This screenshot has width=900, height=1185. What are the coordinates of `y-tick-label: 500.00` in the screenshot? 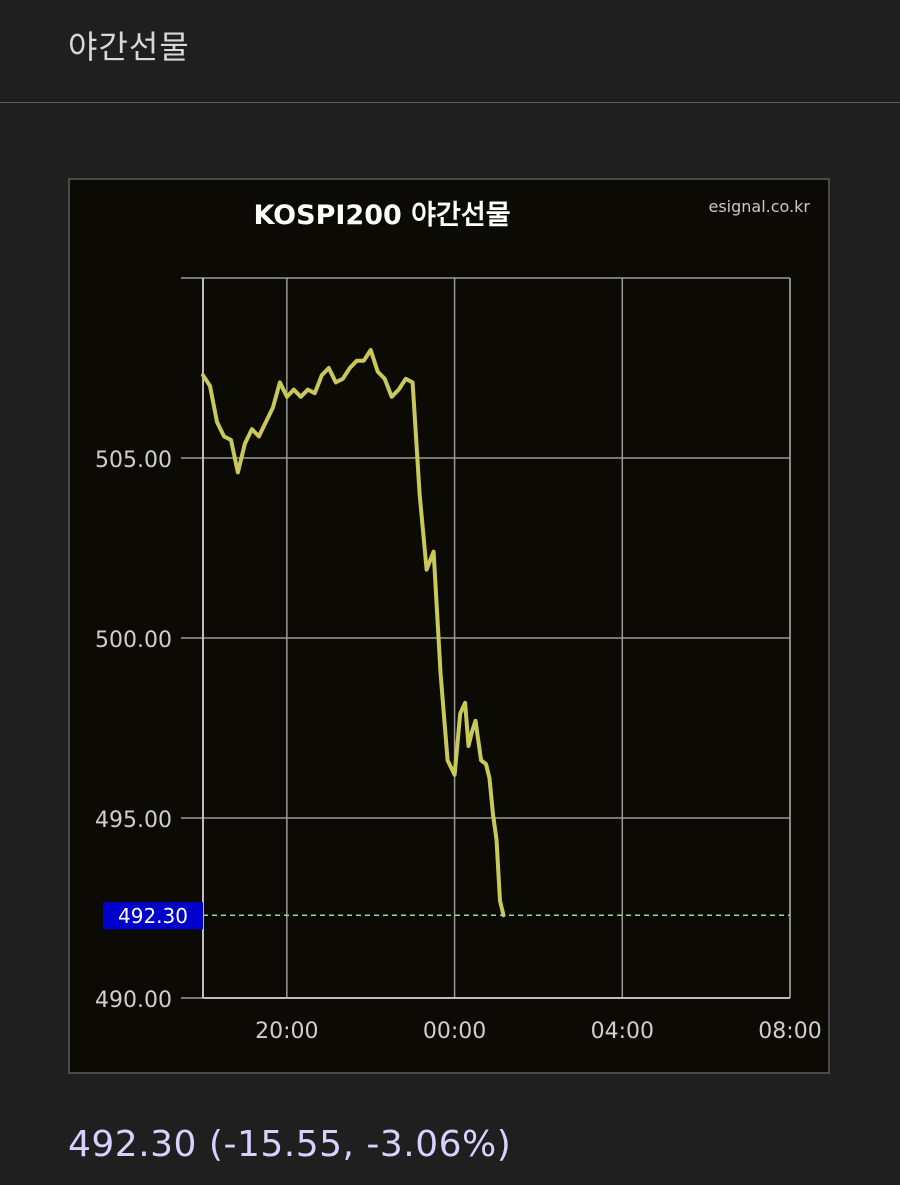 It's located at (133, 640).